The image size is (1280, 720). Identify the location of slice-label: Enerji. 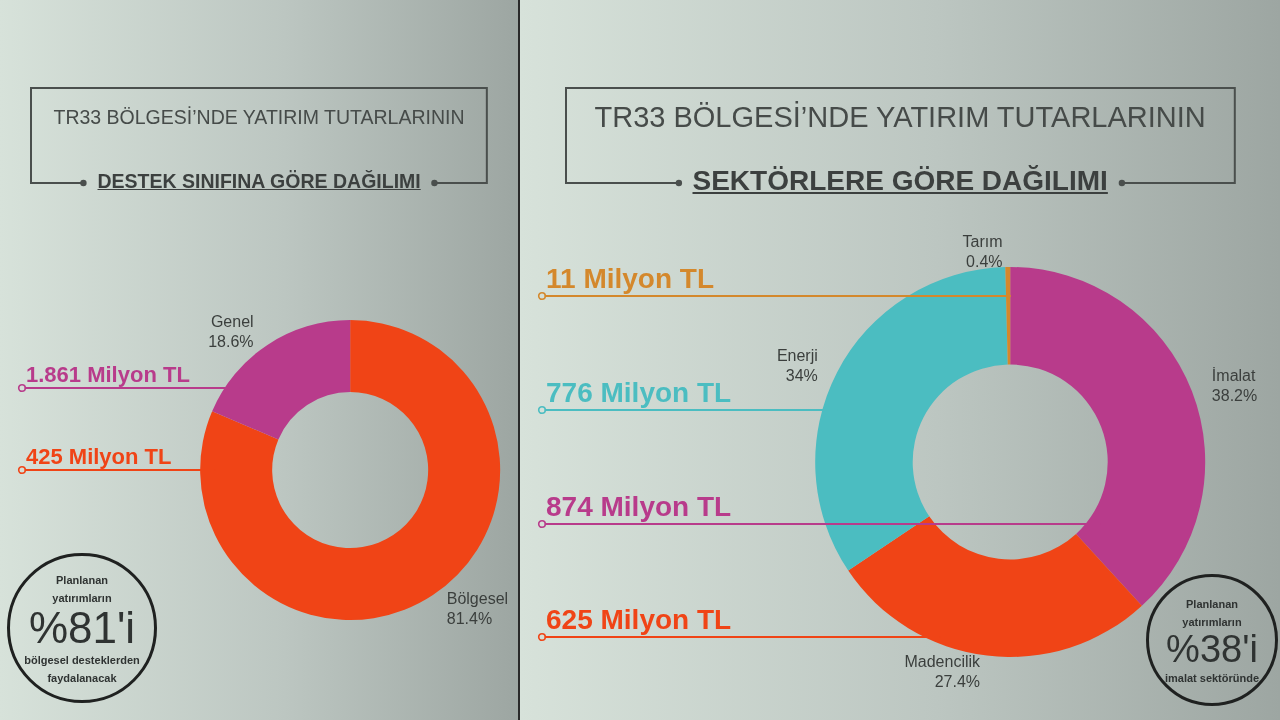
(797, 355).